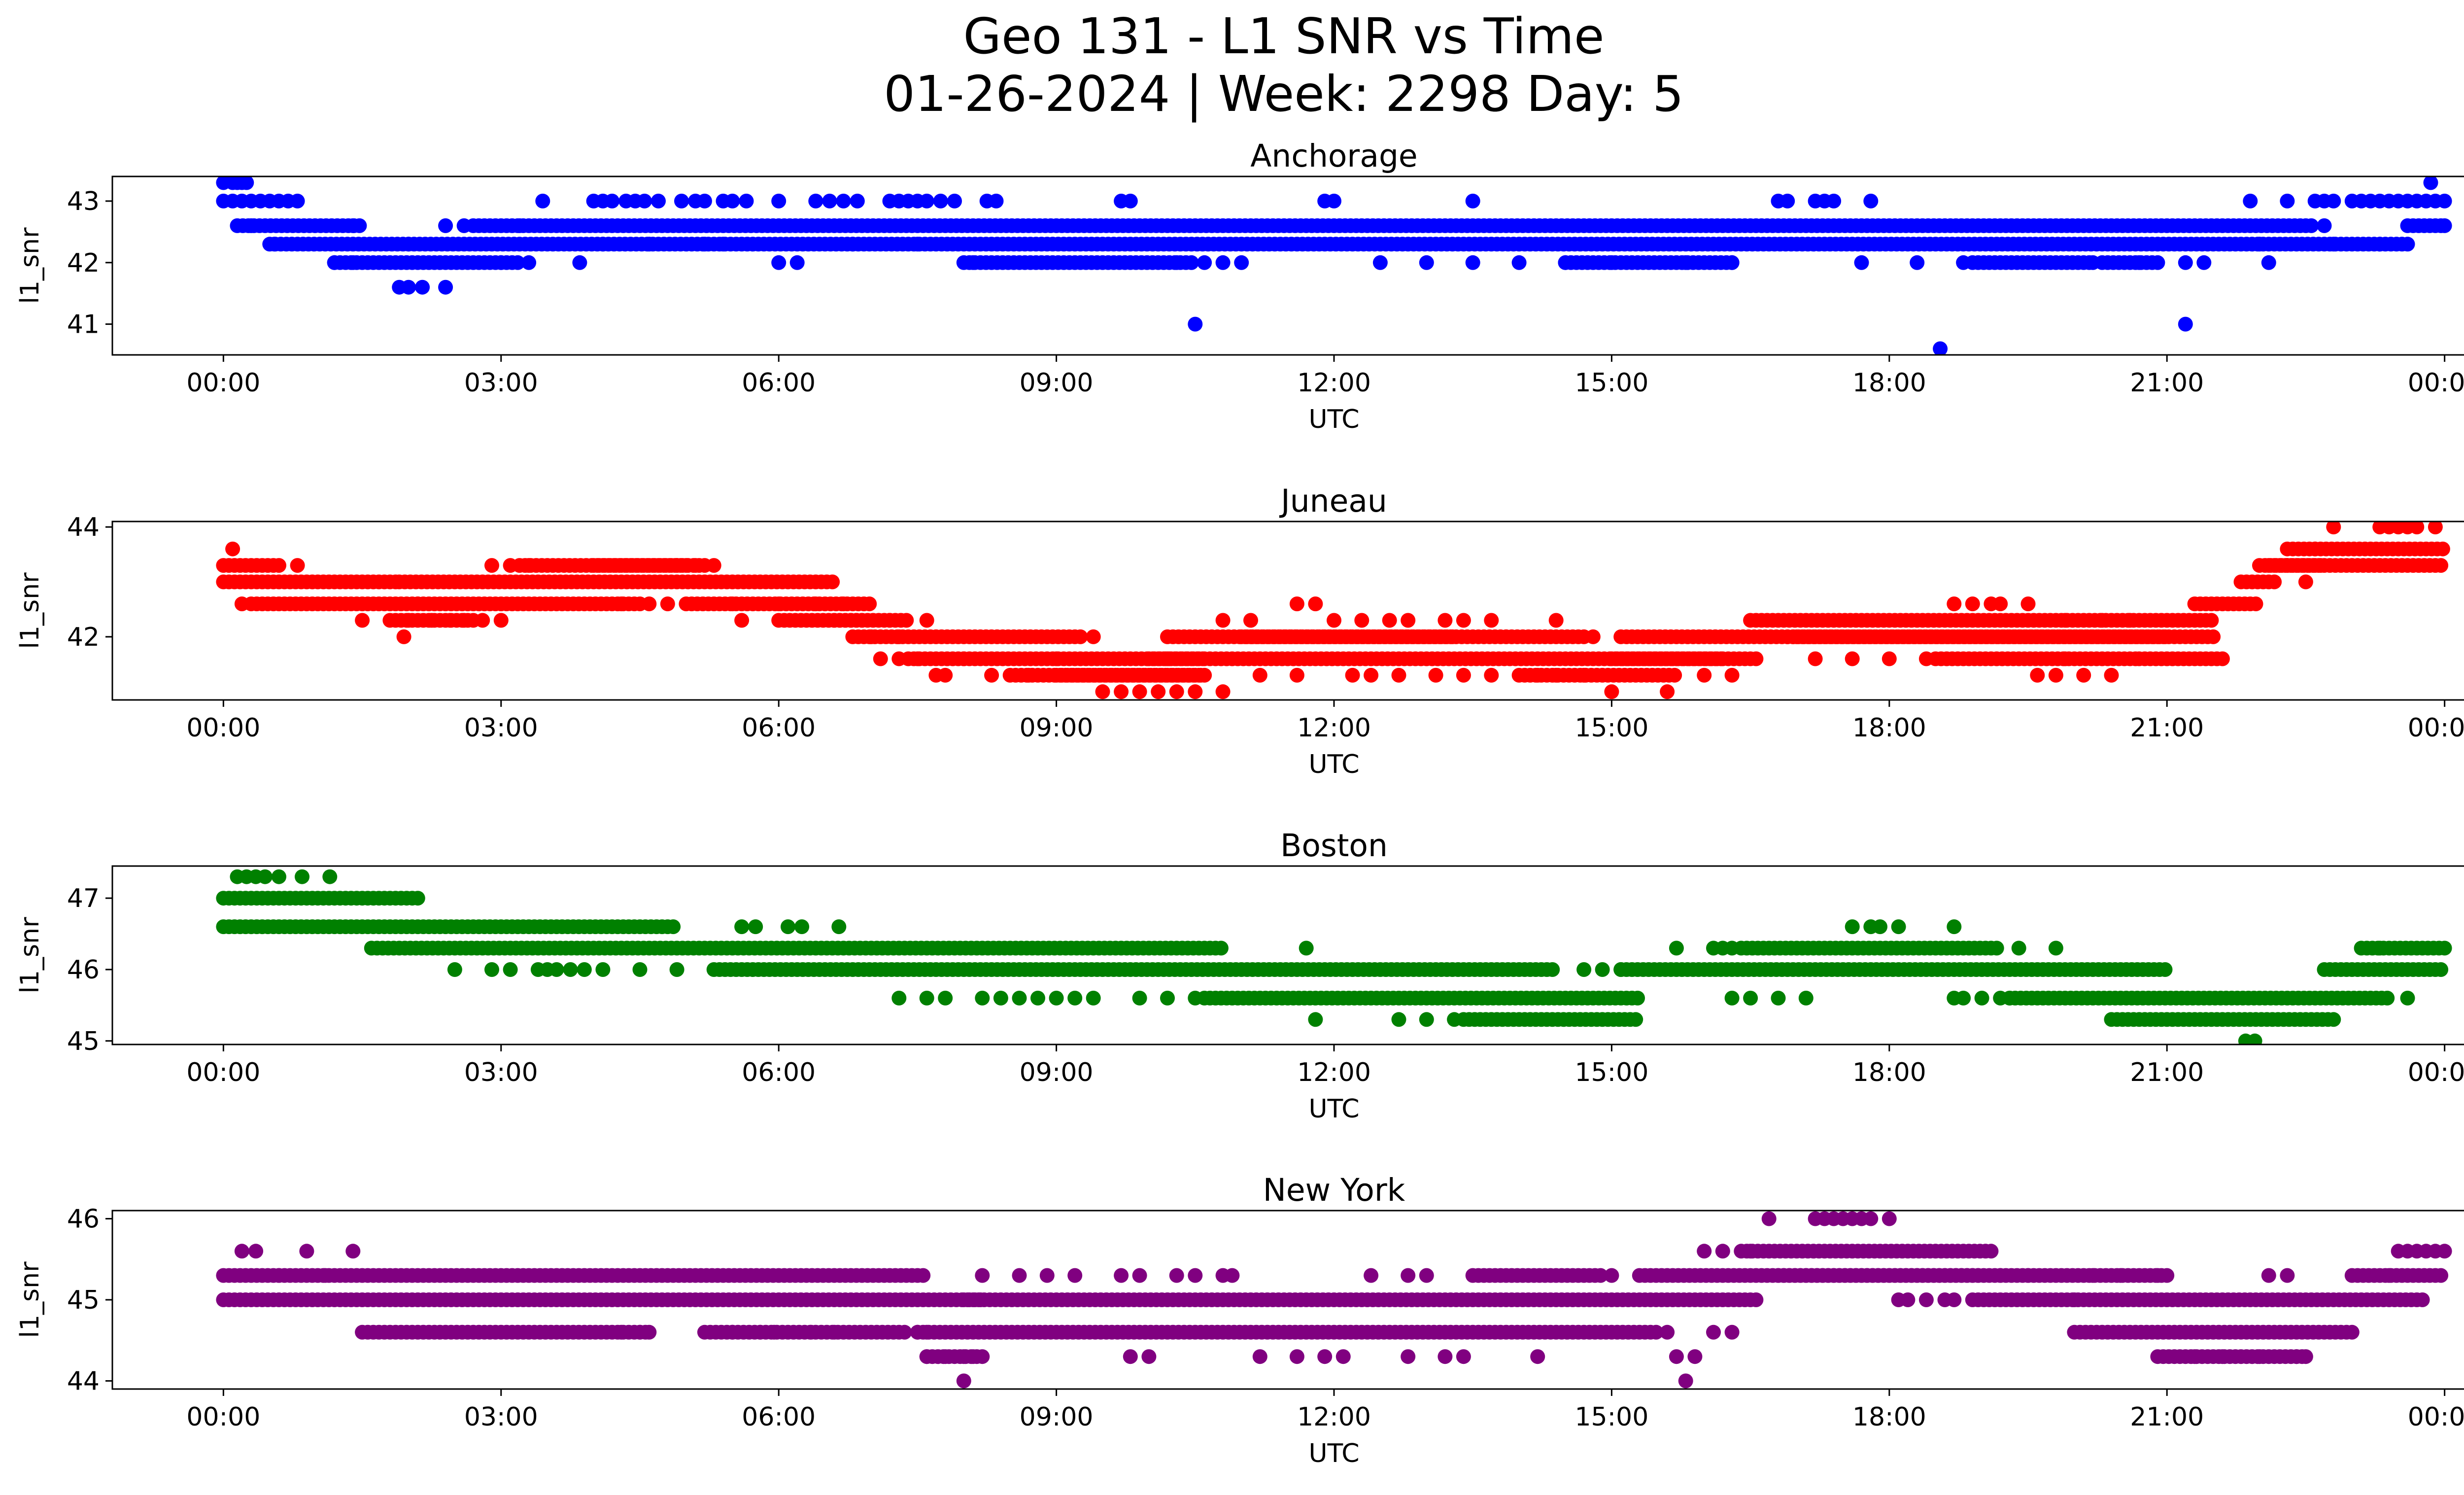  What do you see at coordinates (1333, 610) in the screenshot?
I see `data-points` at bounding box center [1333, 610].